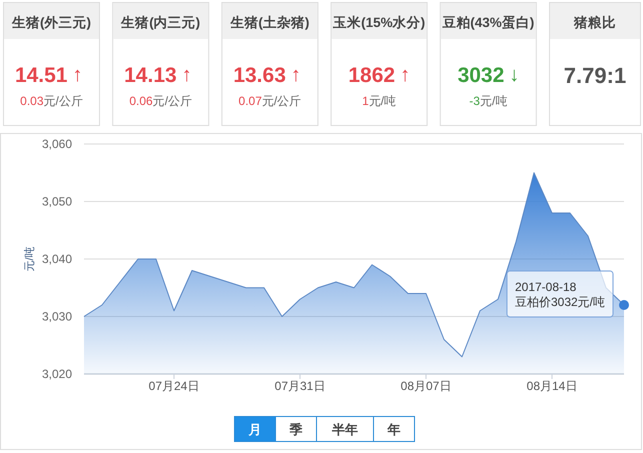  I want to click on text: 年, so click(393, 429).